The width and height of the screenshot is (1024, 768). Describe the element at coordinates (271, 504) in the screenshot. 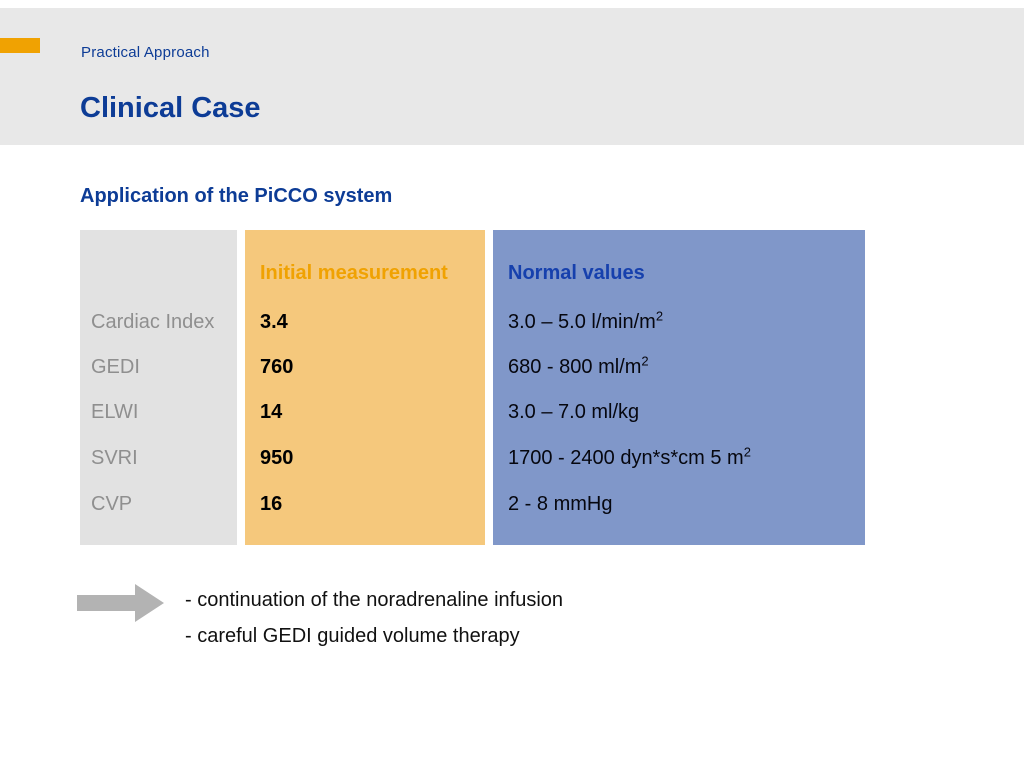

I see `initial-value: 16` at that location.